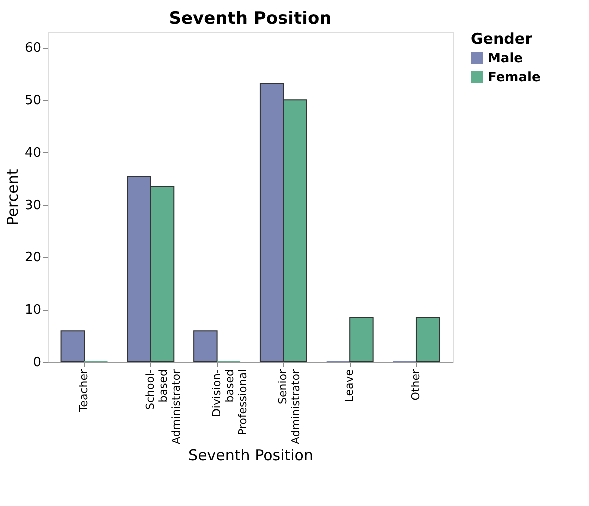  Describe the element at coordinates (33, 258) in the screenshot. I see `y-tick-label: 20` at that location.